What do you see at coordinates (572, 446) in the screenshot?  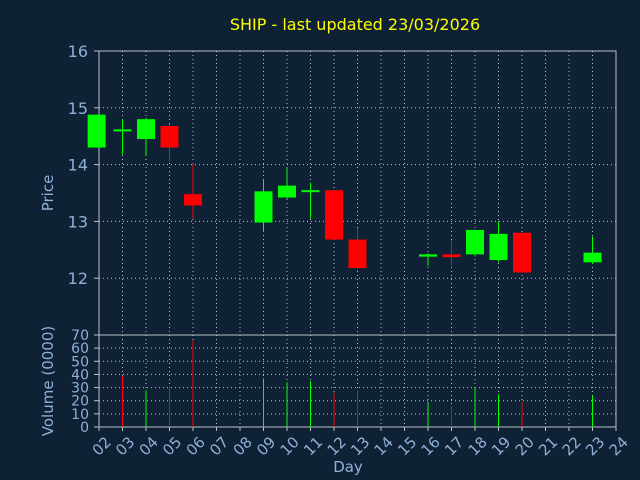 I see `x-tick-label: 22` at bounding box center [572, 446].